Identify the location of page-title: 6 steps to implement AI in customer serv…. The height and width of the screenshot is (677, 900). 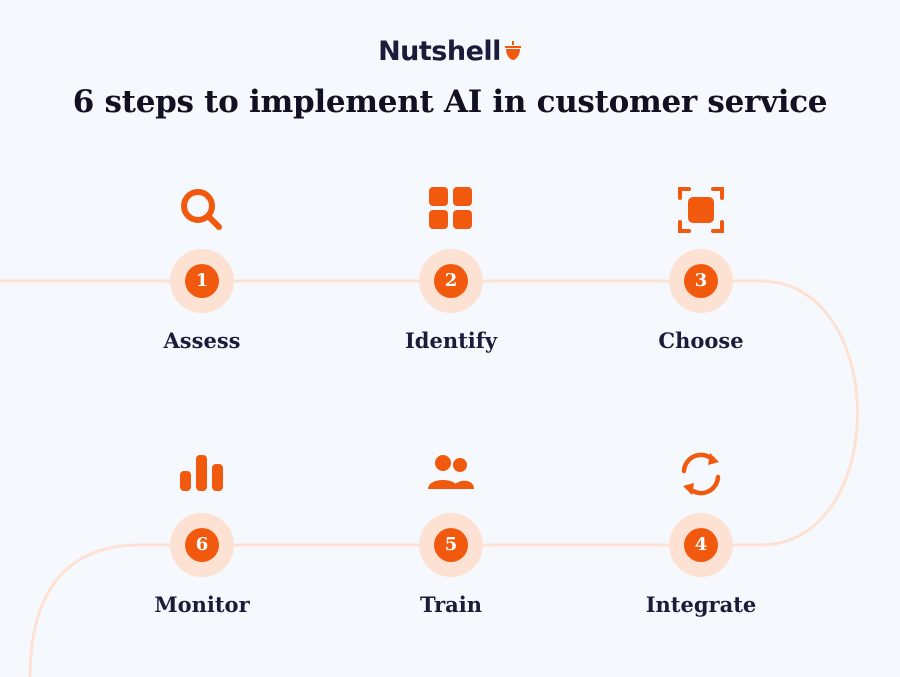
(450, 102).